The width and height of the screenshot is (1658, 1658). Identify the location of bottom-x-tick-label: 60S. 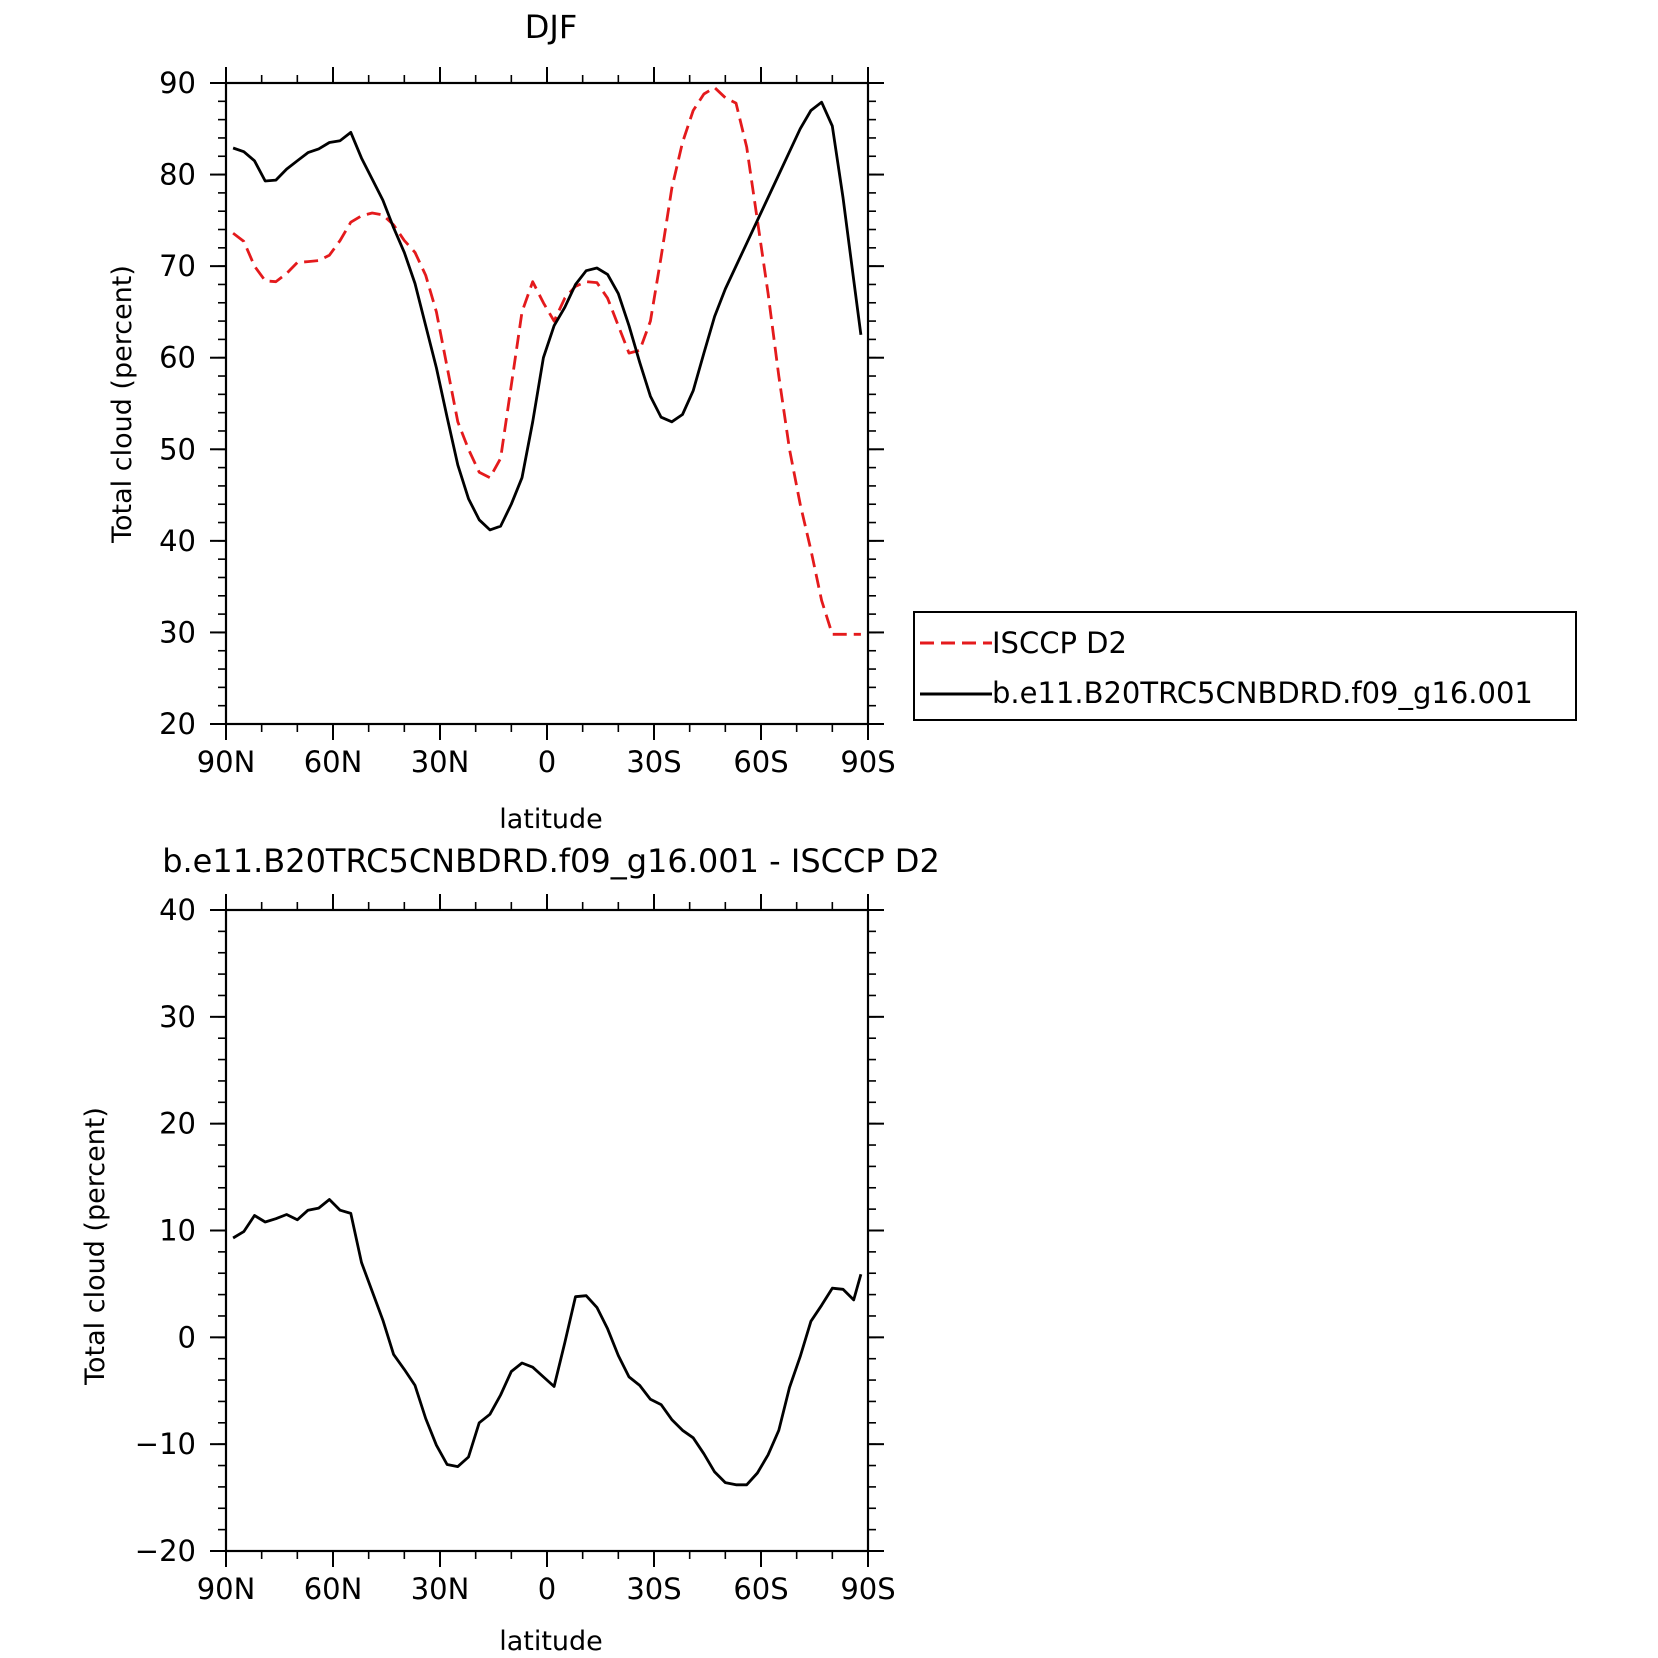
(760, 1589).